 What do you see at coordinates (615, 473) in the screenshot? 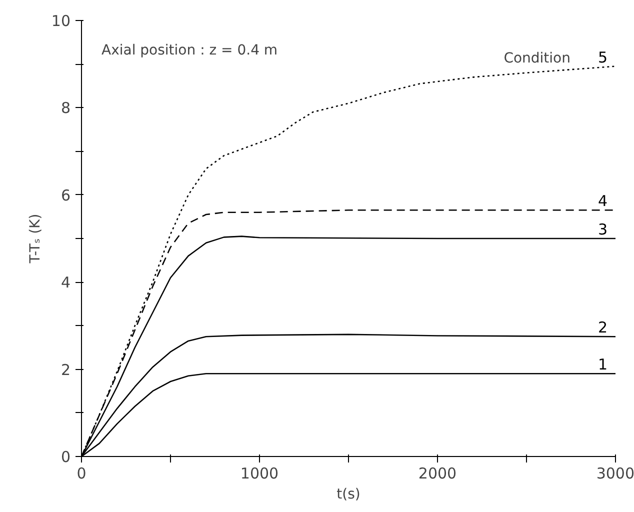
I see `x-tick-label: 3000` at bounding box center [615, 473].